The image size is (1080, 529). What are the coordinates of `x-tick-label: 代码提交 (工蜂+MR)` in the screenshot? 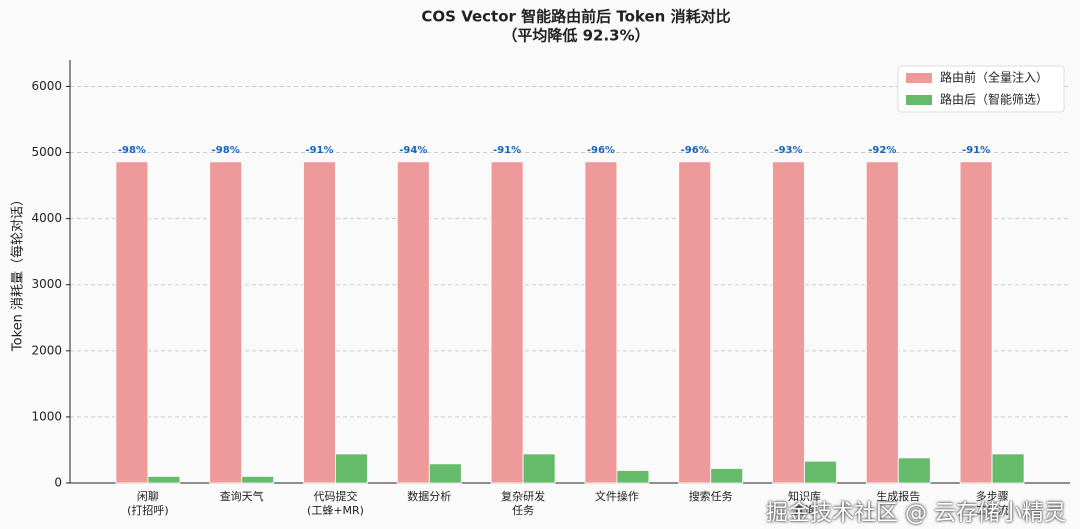 It's located at (335, 503).